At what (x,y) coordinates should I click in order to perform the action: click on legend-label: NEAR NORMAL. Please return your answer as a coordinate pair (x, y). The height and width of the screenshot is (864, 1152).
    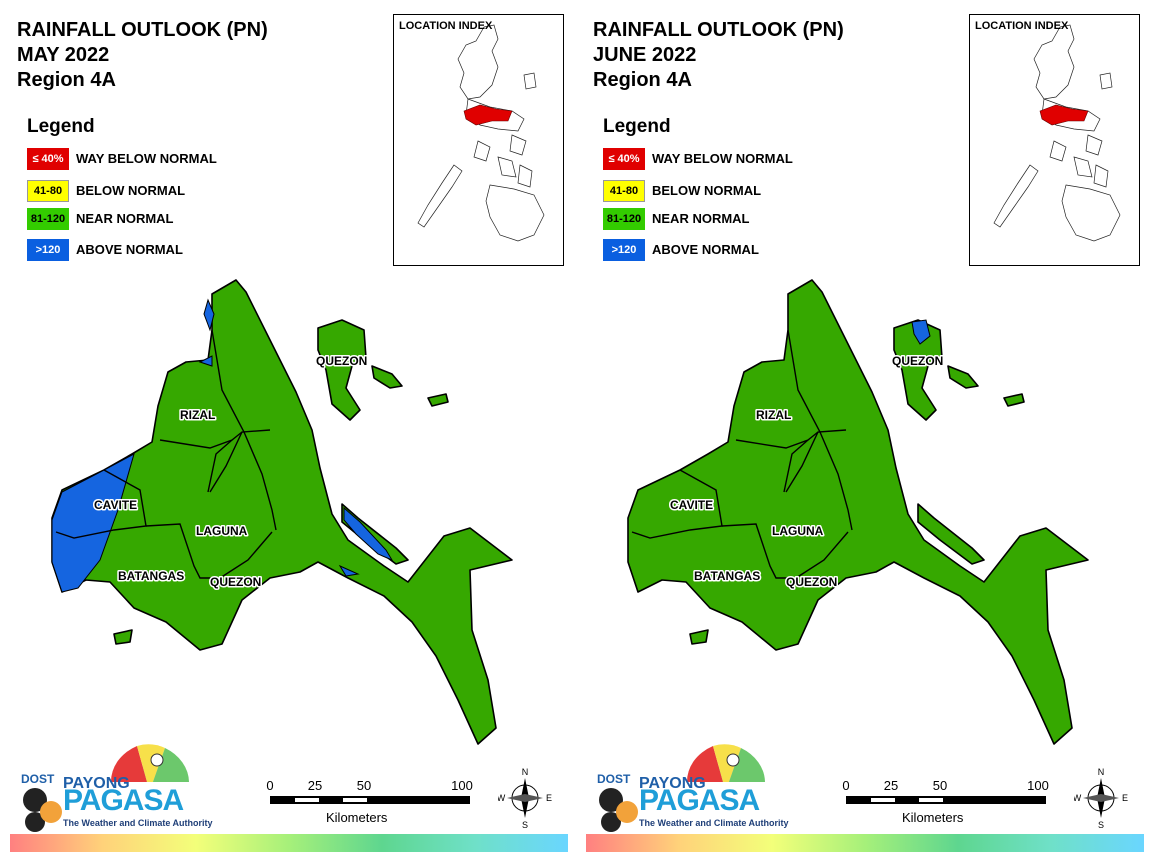
    Looking at the image, I should click on (701, 218).